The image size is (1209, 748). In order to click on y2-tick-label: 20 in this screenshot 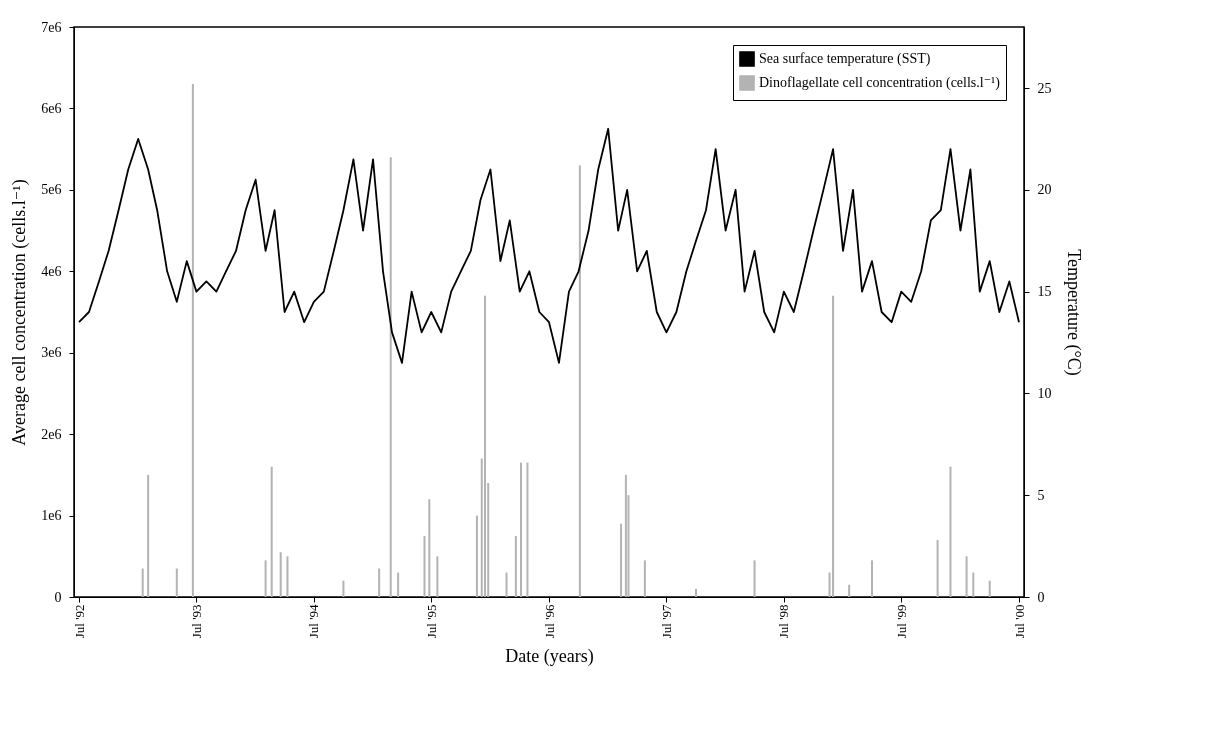, I will do `click(1044, 190)`.